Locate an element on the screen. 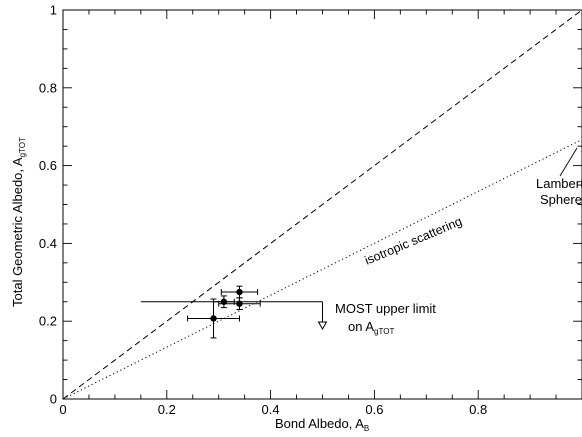 The width and height of the screenshot is (582, 437). y-tick-label: 0.8 is located at coordinates (48, 87).